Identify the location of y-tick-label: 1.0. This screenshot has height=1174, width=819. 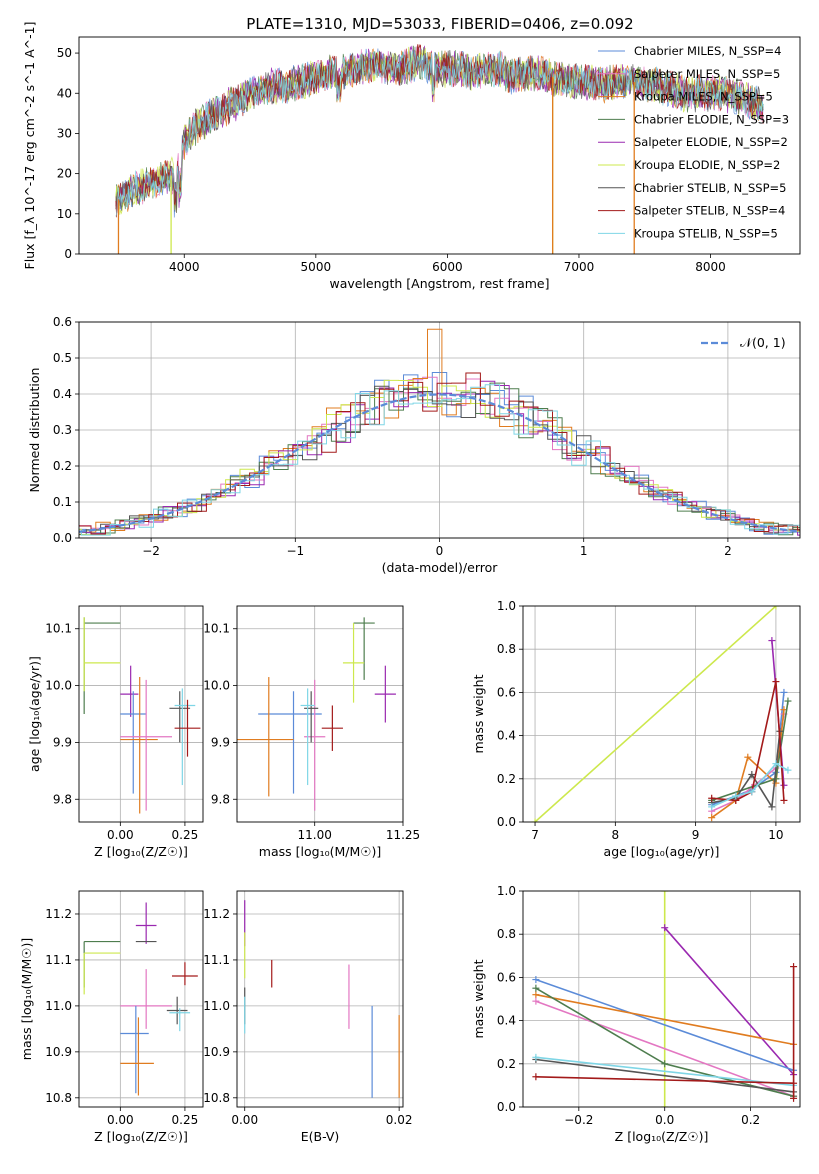
(506, 606).